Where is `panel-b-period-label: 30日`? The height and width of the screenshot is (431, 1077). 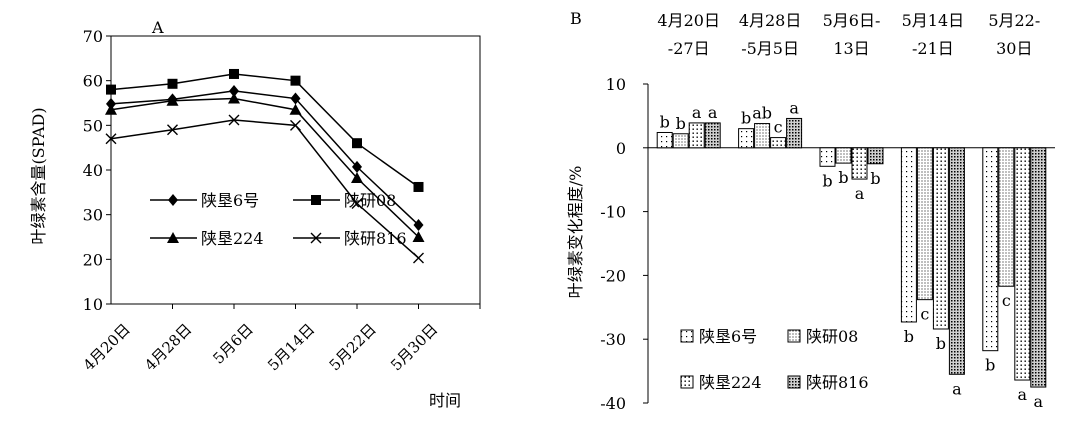
panel-b-period-label: 30日 is located at coordinates (1014, 48).